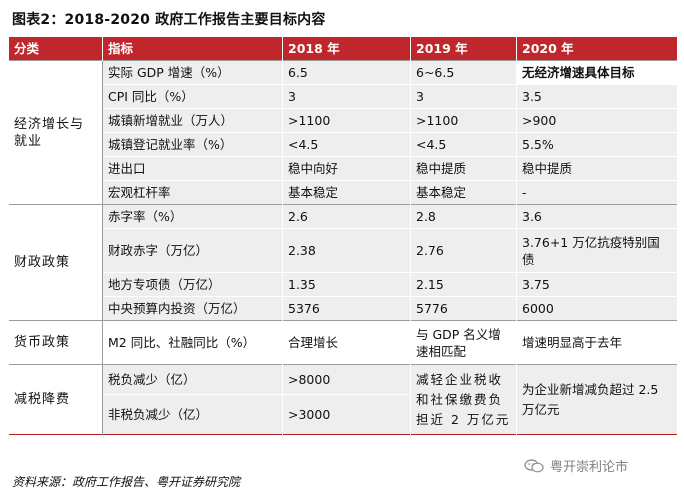 This screenshot has height=497, width=684. I want to click on table-row: 宏观杠杆率 基本稳定 基本稳定 -, so click(343, 192).